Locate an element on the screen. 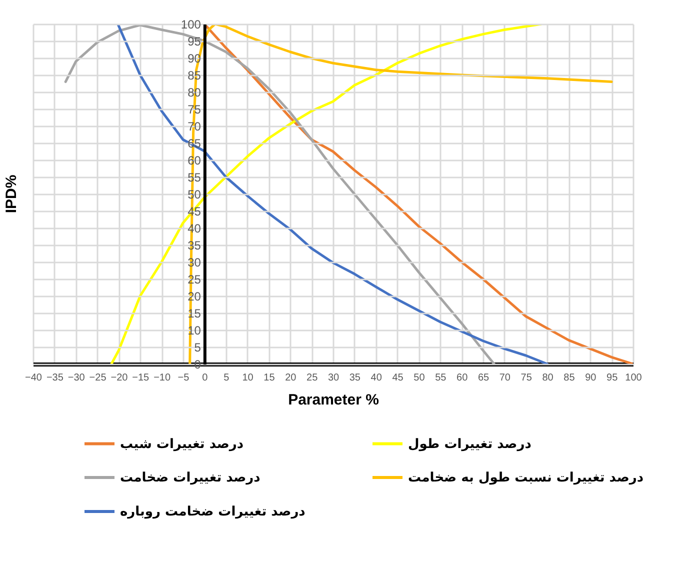  y-tick-label: 60 is located at coordinates (195, 161).